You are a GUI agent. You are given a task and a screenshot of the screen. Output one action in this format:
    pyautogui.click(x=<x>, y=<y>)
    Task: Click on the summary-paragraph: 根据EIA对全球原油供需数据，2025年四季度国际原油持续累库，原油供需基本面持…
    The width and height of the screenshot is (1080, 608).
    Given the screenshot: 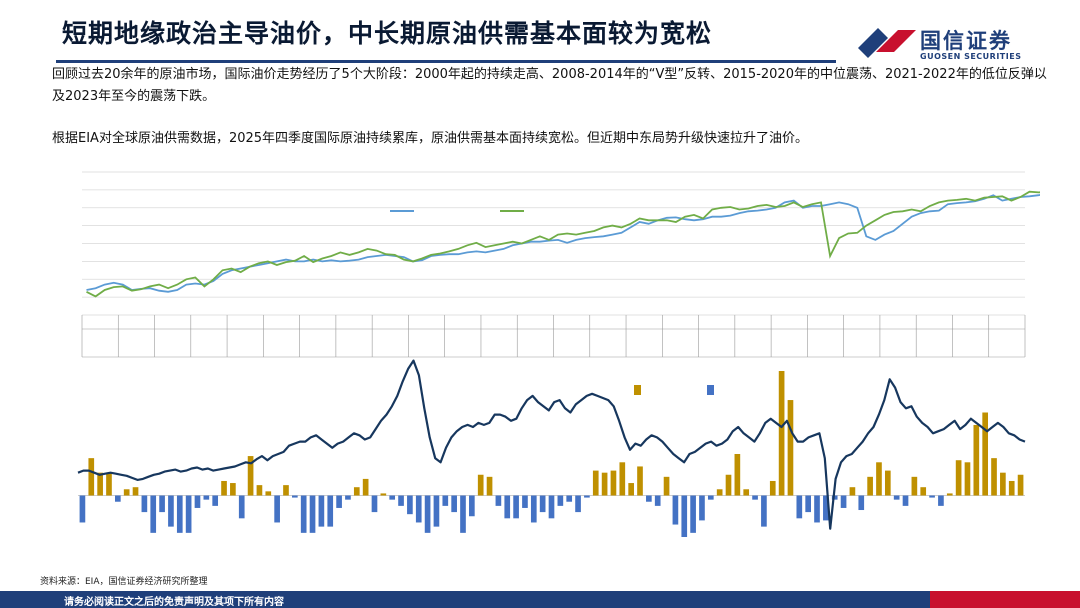 What is the action you would take?
    pyautogui.click(x=430, y=138)
    